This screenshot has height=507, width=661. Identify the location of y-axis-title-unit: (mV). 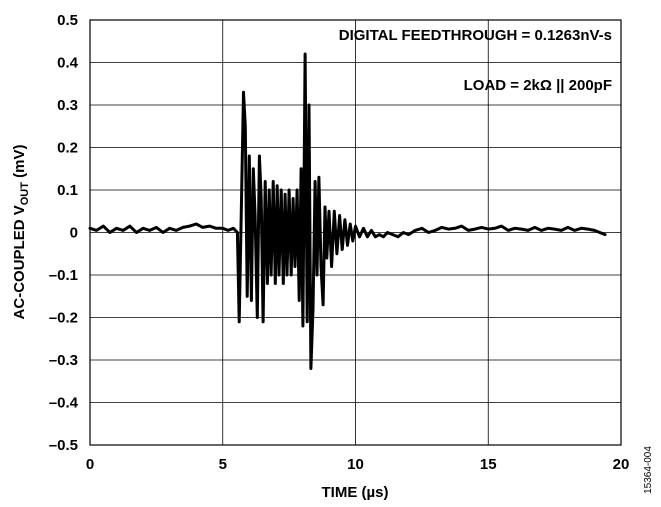
(19, 164).